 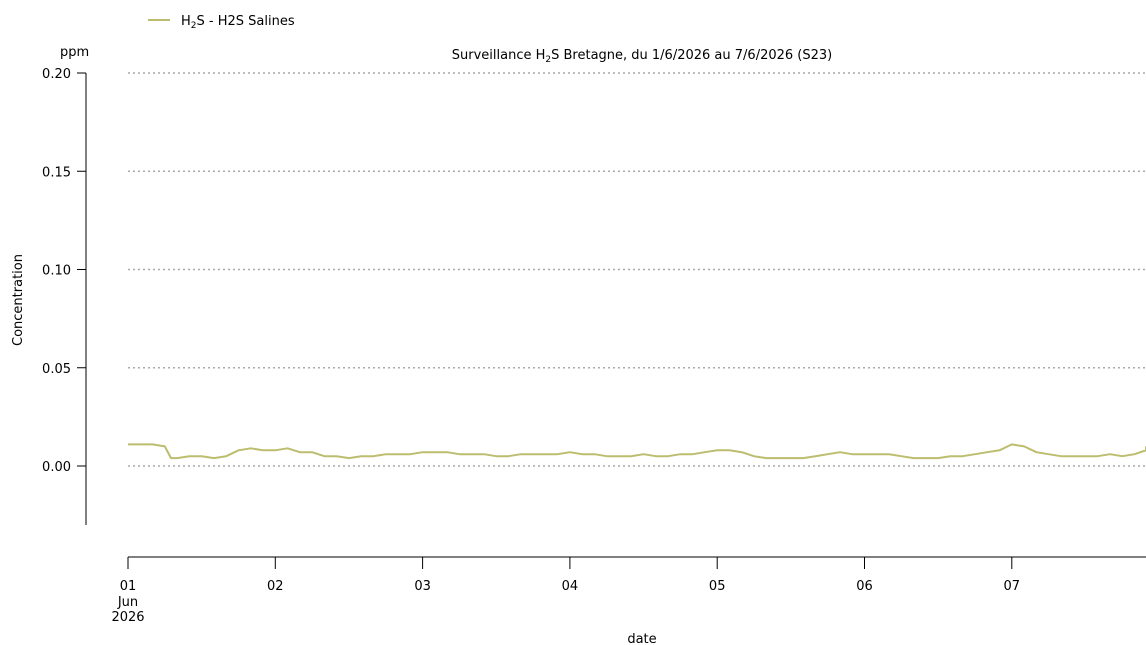 What do you see at coordinates (56, 467) in the screenshot?
I see `y-tick-label: 0.00` at bounding box center [56, 467].